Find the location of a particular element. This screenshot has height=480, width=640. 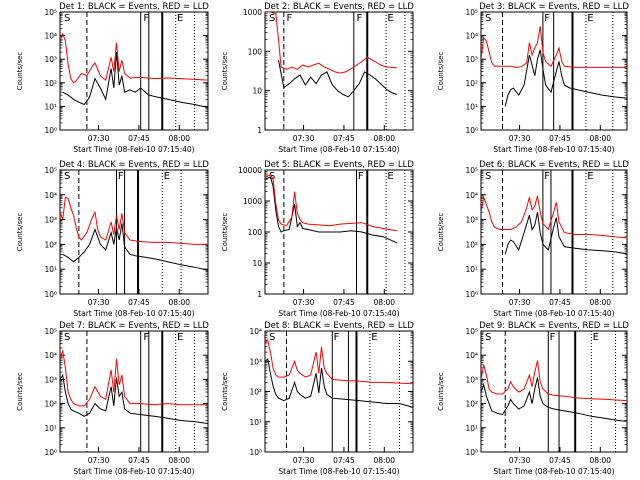

y-tick-label: 10⁰ is located at coordinates (50, 452).